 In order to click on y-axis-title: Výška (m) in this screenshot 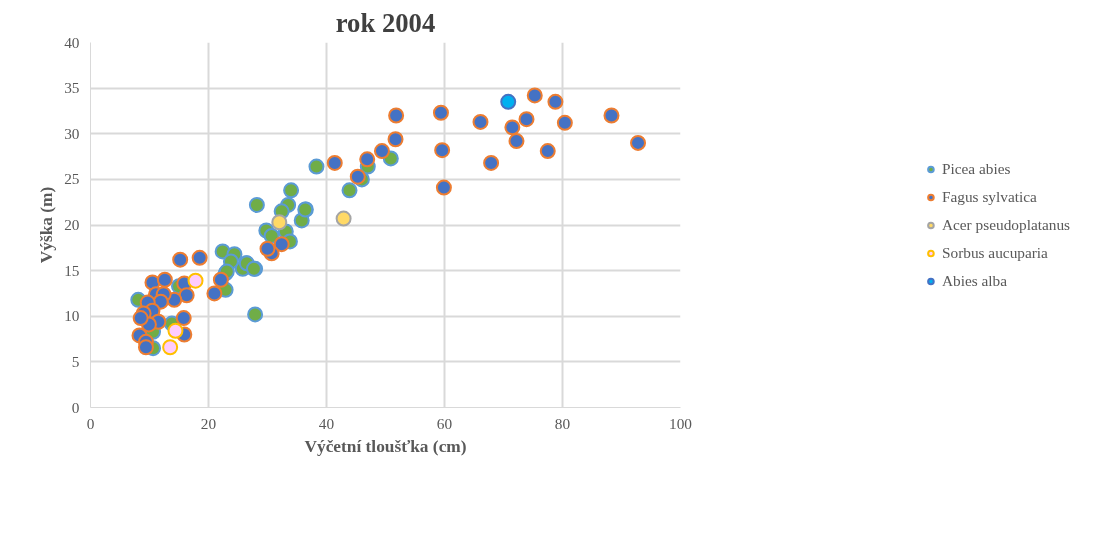, I will do `click(47, 225)`.